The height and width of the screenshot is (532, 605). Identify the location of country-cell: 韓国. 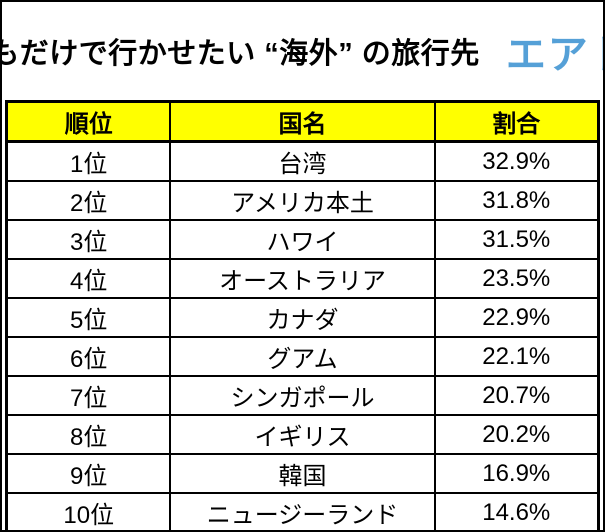
(302, 473).